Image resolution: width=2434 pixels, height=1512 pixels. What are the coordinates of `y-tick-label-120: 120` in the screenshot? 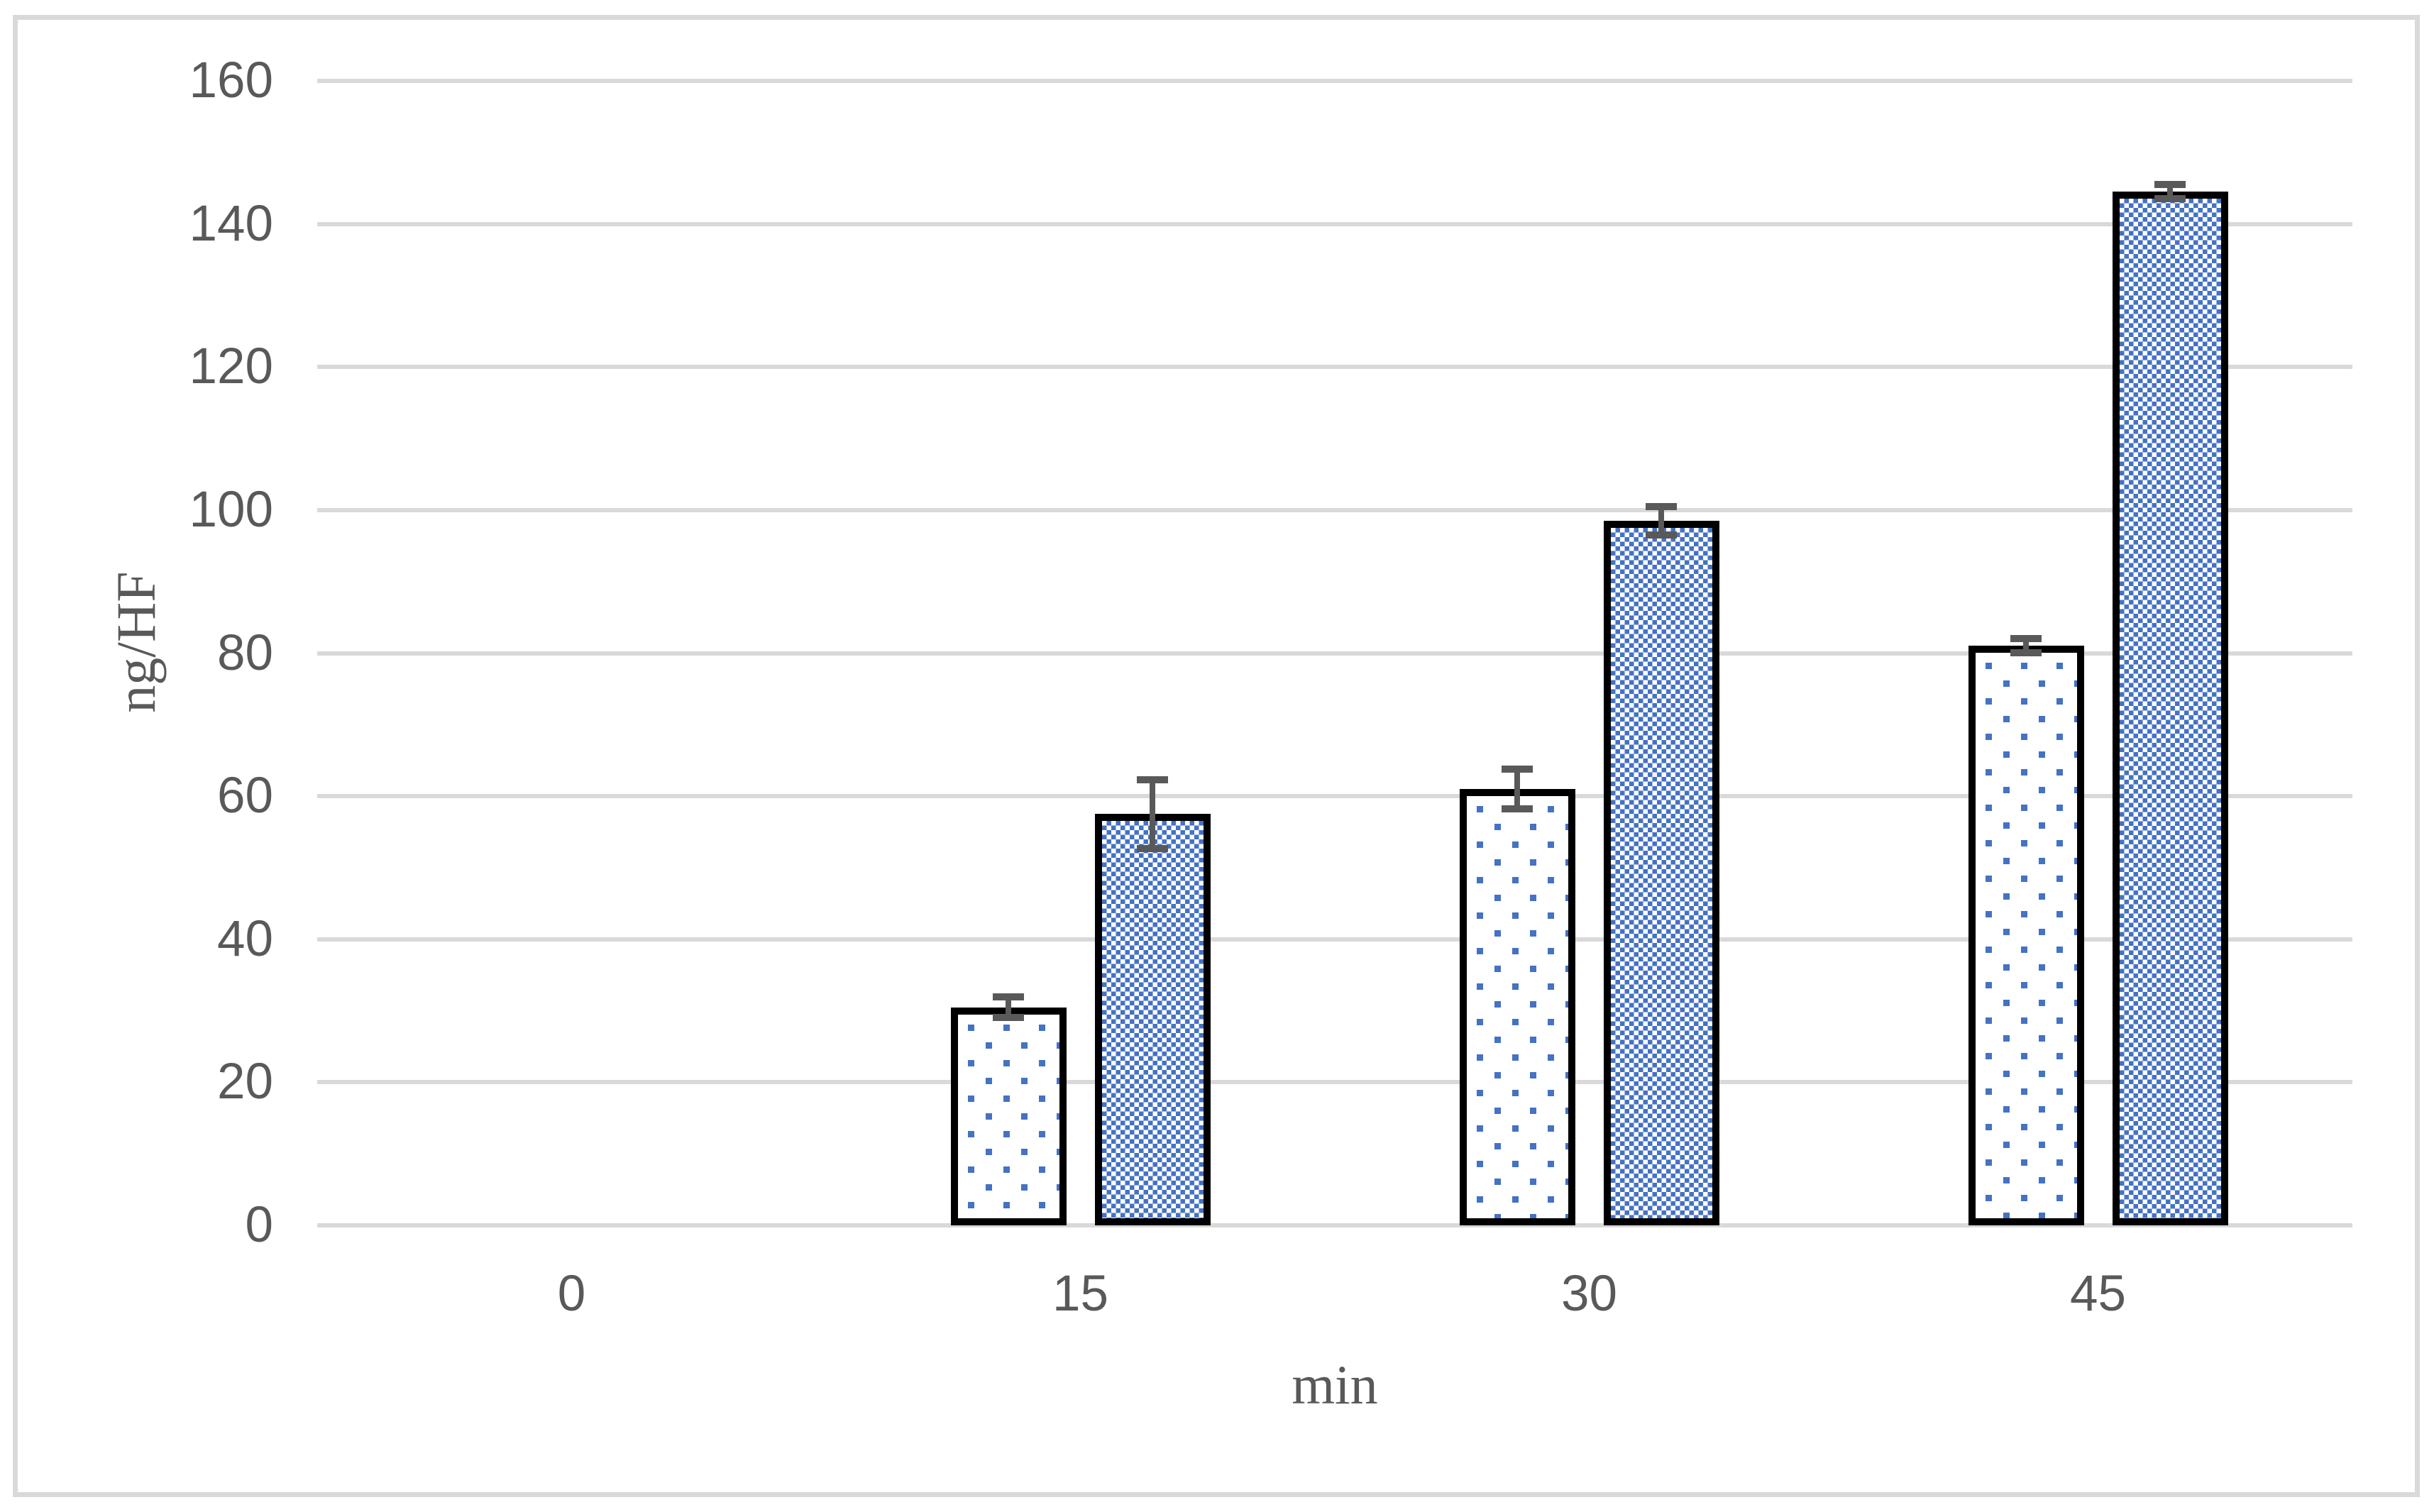 It's located at (231, 366).